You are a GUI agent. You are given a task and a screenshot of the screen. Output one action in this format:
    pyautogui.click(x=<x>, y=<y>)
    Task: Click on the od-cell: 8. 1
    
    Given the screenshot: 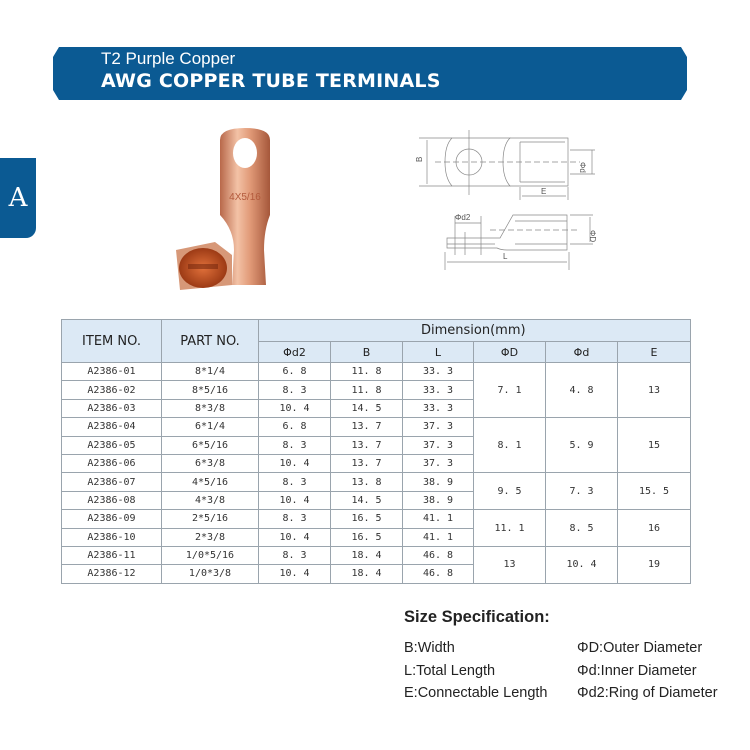 What is the action you would take?
    pyautogui.click(x=509, y=445)
    